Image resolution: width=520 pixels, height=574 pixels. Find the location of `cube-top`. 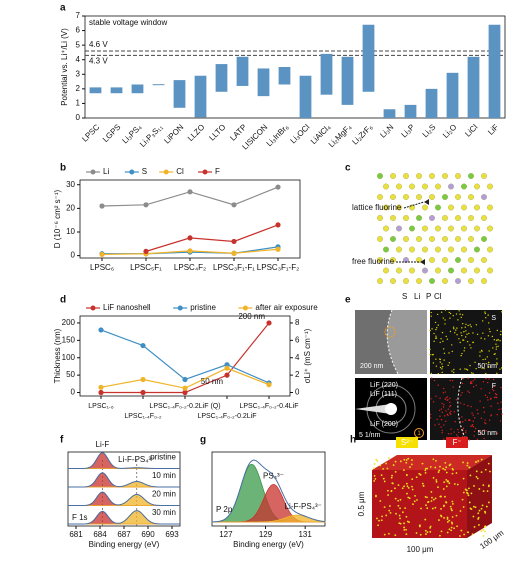

cube-top is located at coordinates (432, 462).